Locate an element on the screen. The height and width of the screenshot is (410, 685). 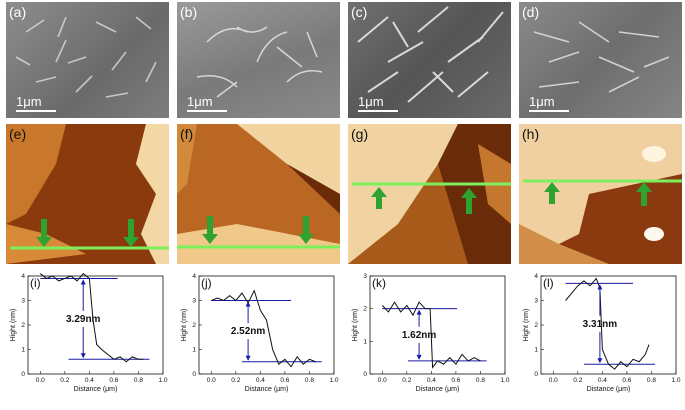
panel-label: (h) is located at coordinates (531, 134).